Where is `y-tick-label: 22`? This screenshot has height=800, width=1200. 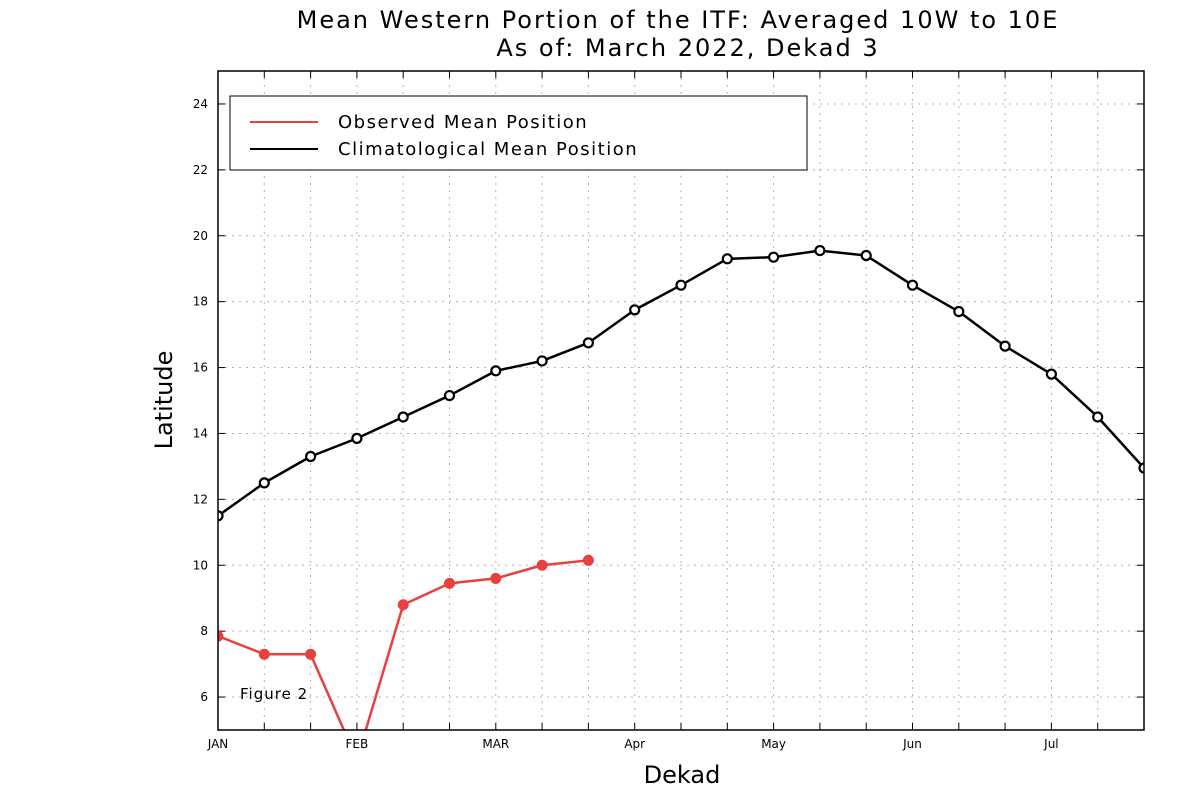
y-tick-label: 22 is located at coordinates (200, 170).